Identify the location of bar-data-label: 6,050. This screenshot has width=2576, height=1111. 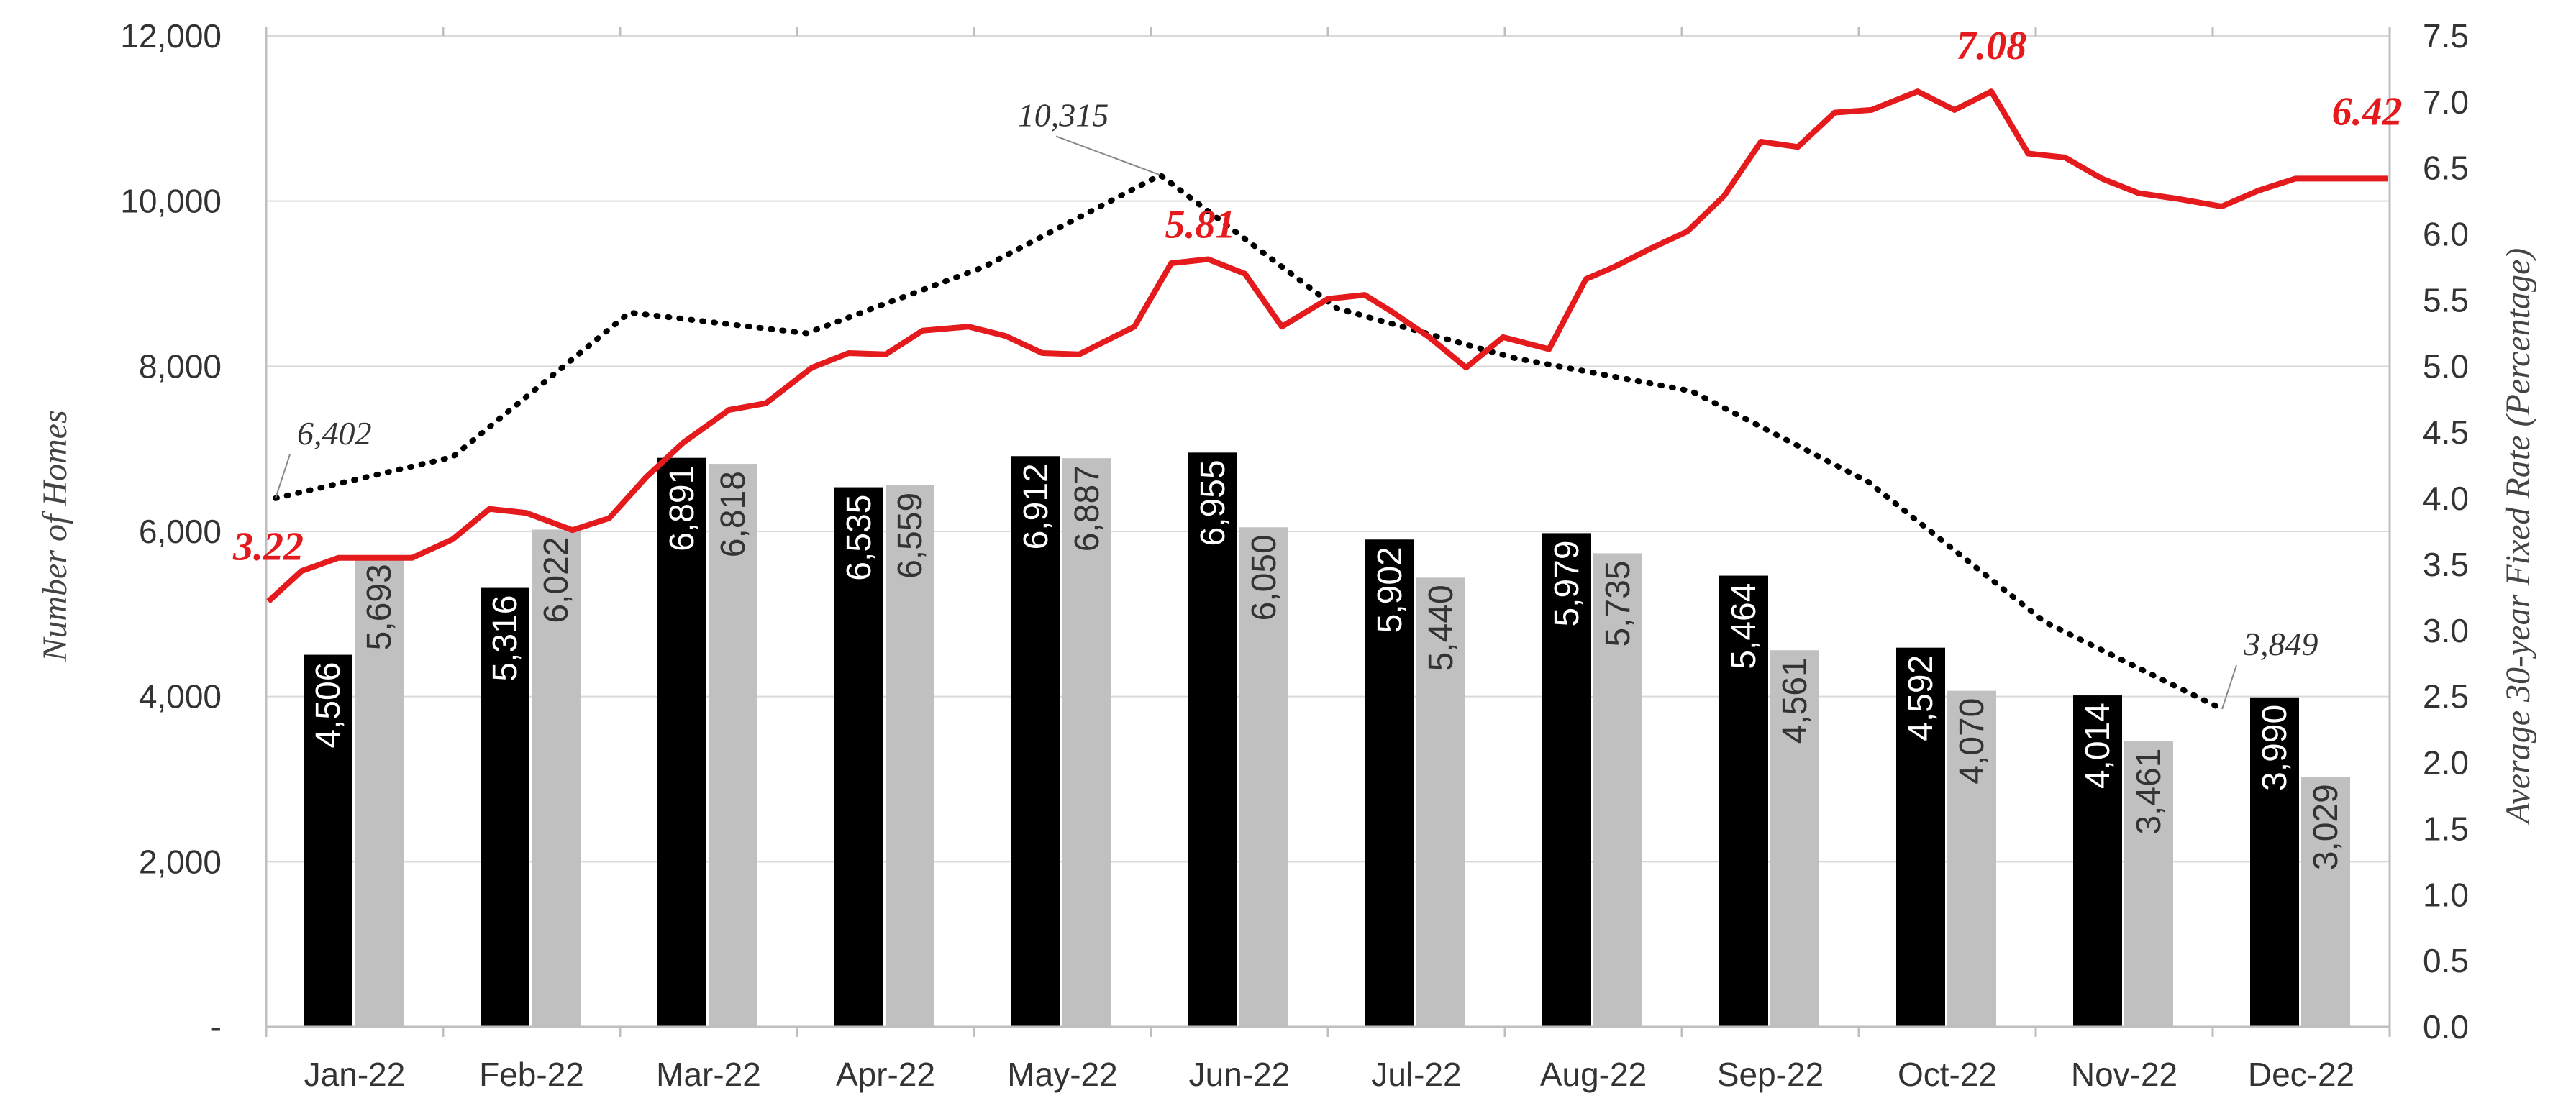
(1264, 577).